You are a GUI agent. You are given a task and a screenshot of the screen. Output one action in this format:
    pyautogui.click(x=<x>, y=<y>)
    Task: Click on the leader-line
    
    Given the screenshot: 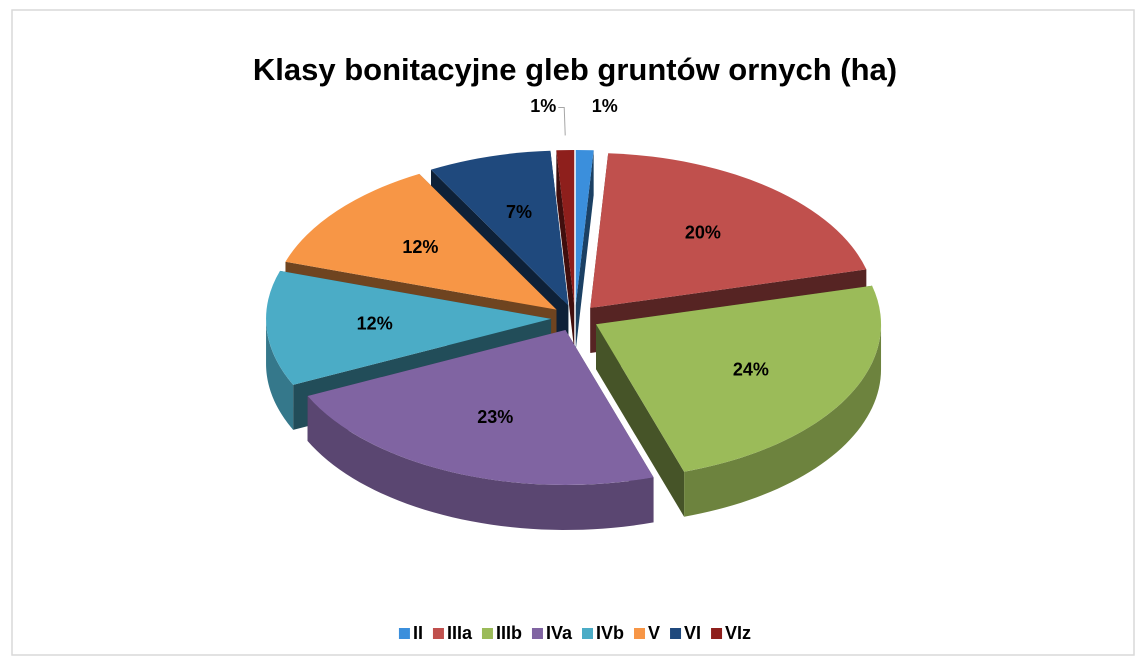 What is the action you would take?
    pyautogui.click(x=562, y=121)
    